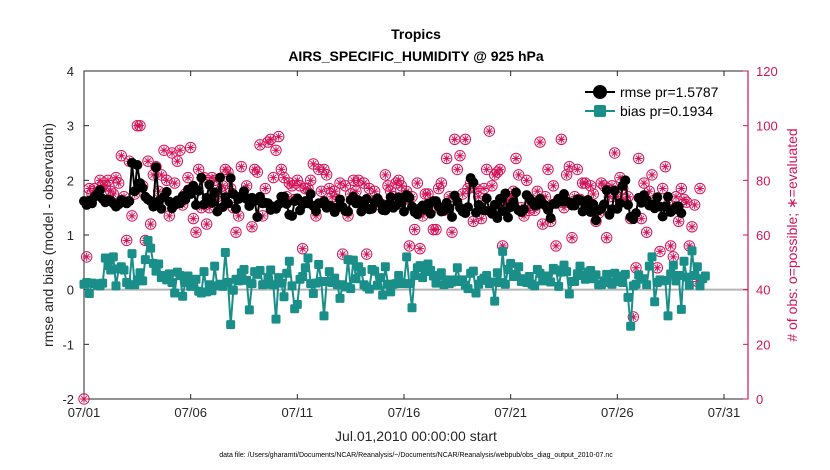 The image size is (830, 470). Describe the element at coordinates (600, 111) in the screenshot. I see `legend-bias-marker` at that location.